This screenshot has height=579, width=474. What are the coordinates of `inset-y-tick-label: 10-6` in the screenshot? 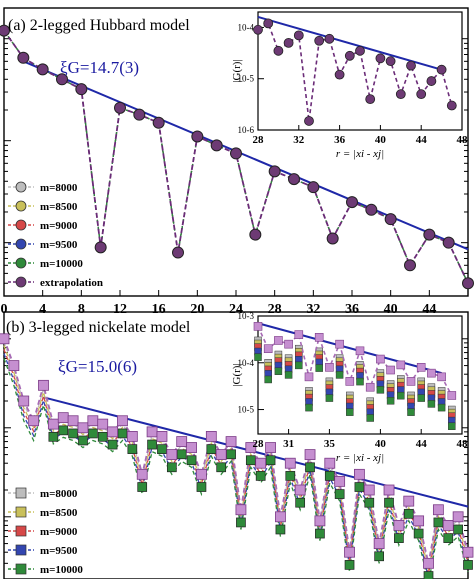 It's located at (246, 130).